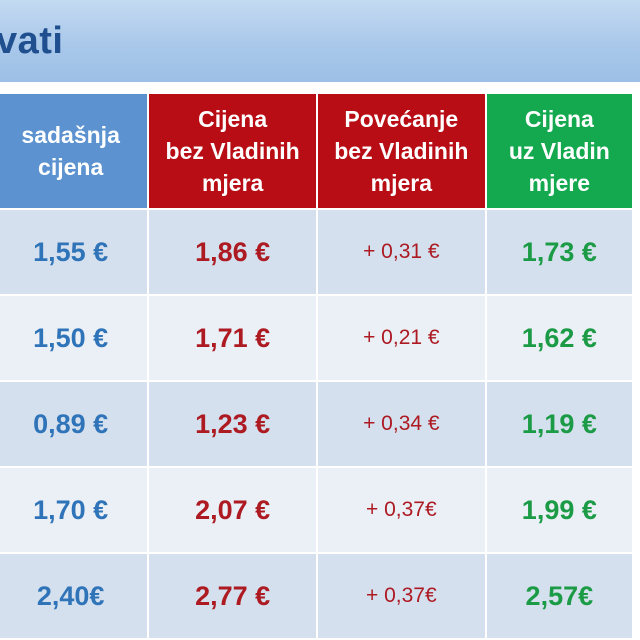 The height and width of the screenshot is (640, 640). I want to click on cell-increase: + 0,21 €, so click(401, 338).